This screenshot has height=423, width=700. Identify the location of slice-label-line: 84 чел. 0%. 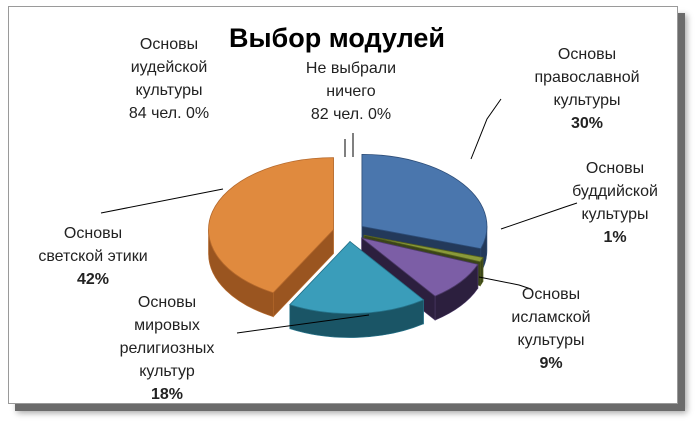
(169, 113).